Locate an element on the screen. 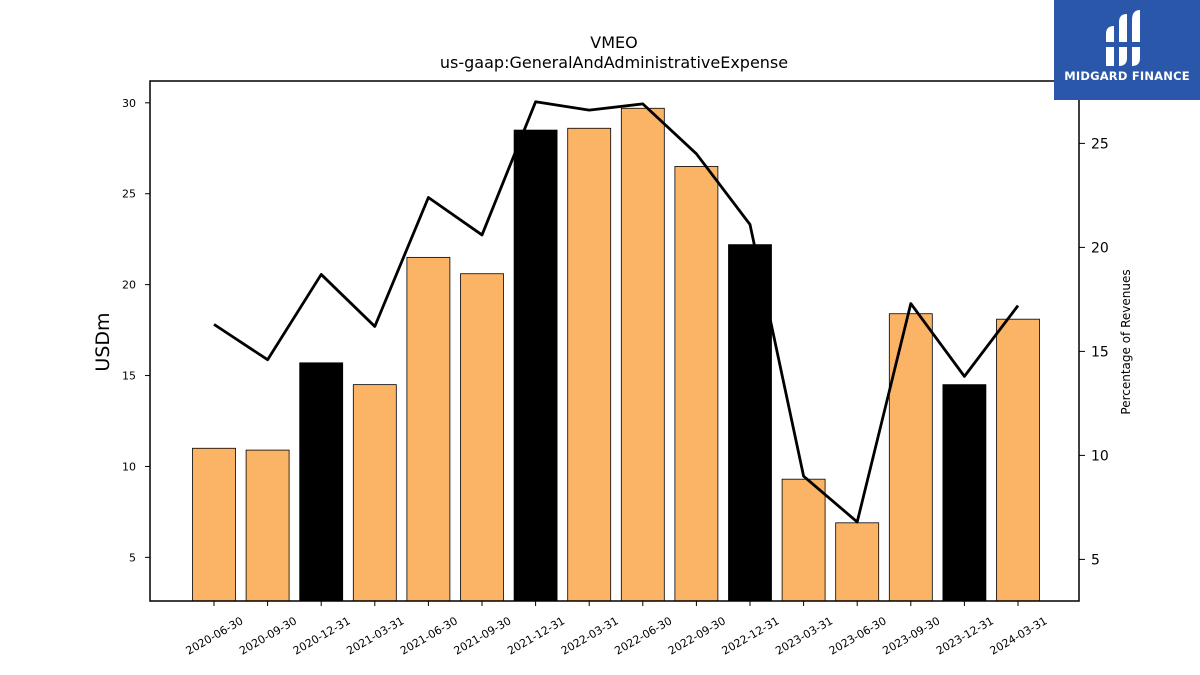  x-tick-label: 2021-09-30 is located at coordinates (483, 635).